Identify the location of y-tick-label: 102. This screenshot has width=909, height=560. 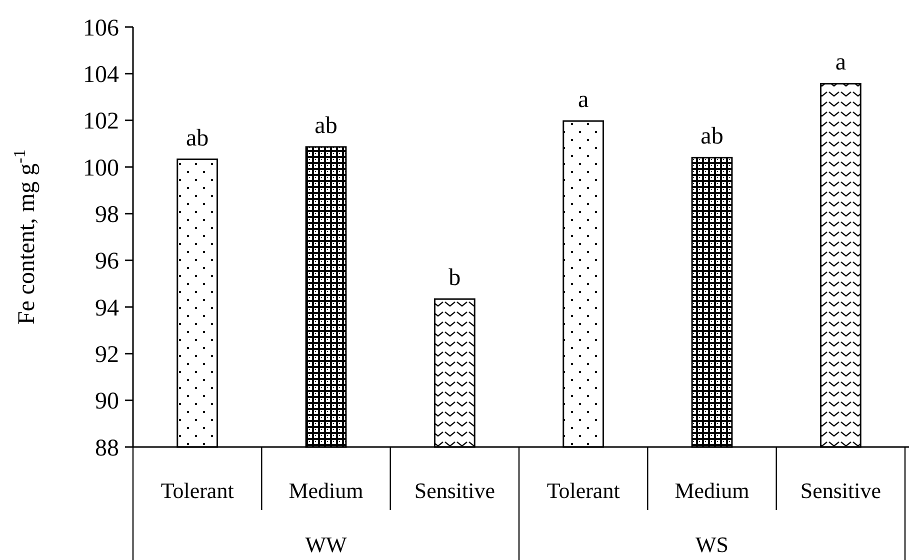
(101, 121).